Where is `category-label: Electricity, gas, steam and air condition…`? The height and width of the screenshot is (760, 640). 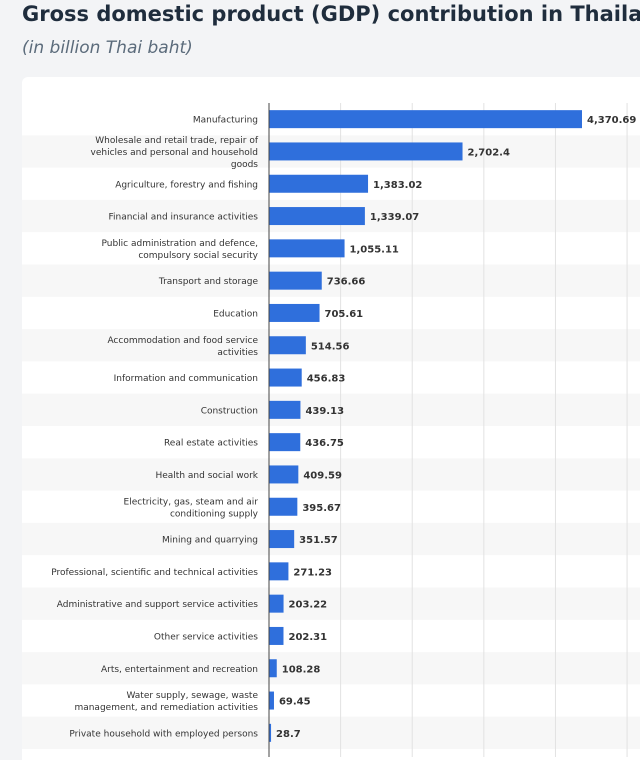
category-label: Electricity, gas, steam and air condition… is located at coordinates (191, 508).